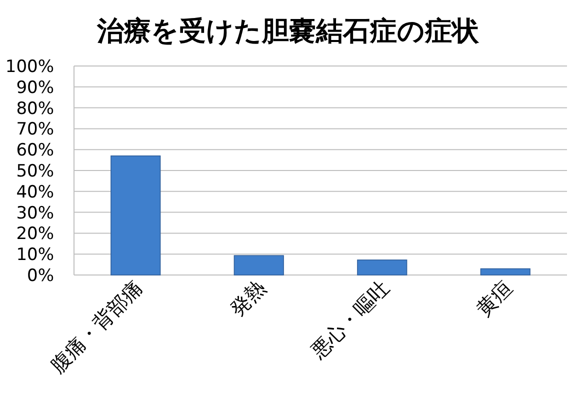  Describe the element at coordinates (35, 130) in the screenshot. I see `y-tick-label: 70%` at that location.